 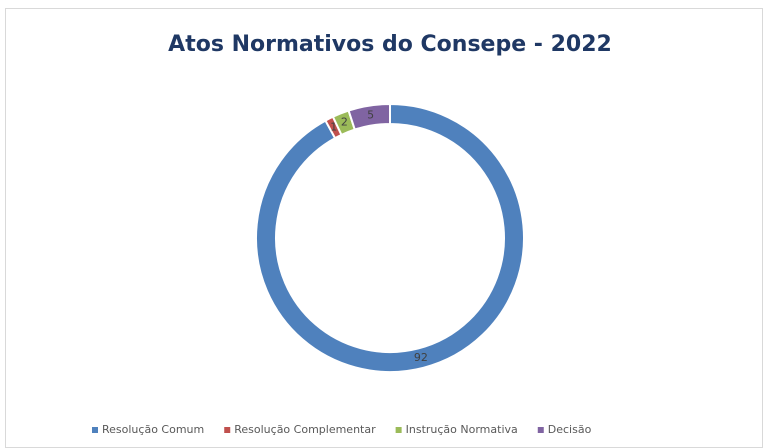 I want to click on legend-label: Instrução Normativa, so click(x=462, y=429).